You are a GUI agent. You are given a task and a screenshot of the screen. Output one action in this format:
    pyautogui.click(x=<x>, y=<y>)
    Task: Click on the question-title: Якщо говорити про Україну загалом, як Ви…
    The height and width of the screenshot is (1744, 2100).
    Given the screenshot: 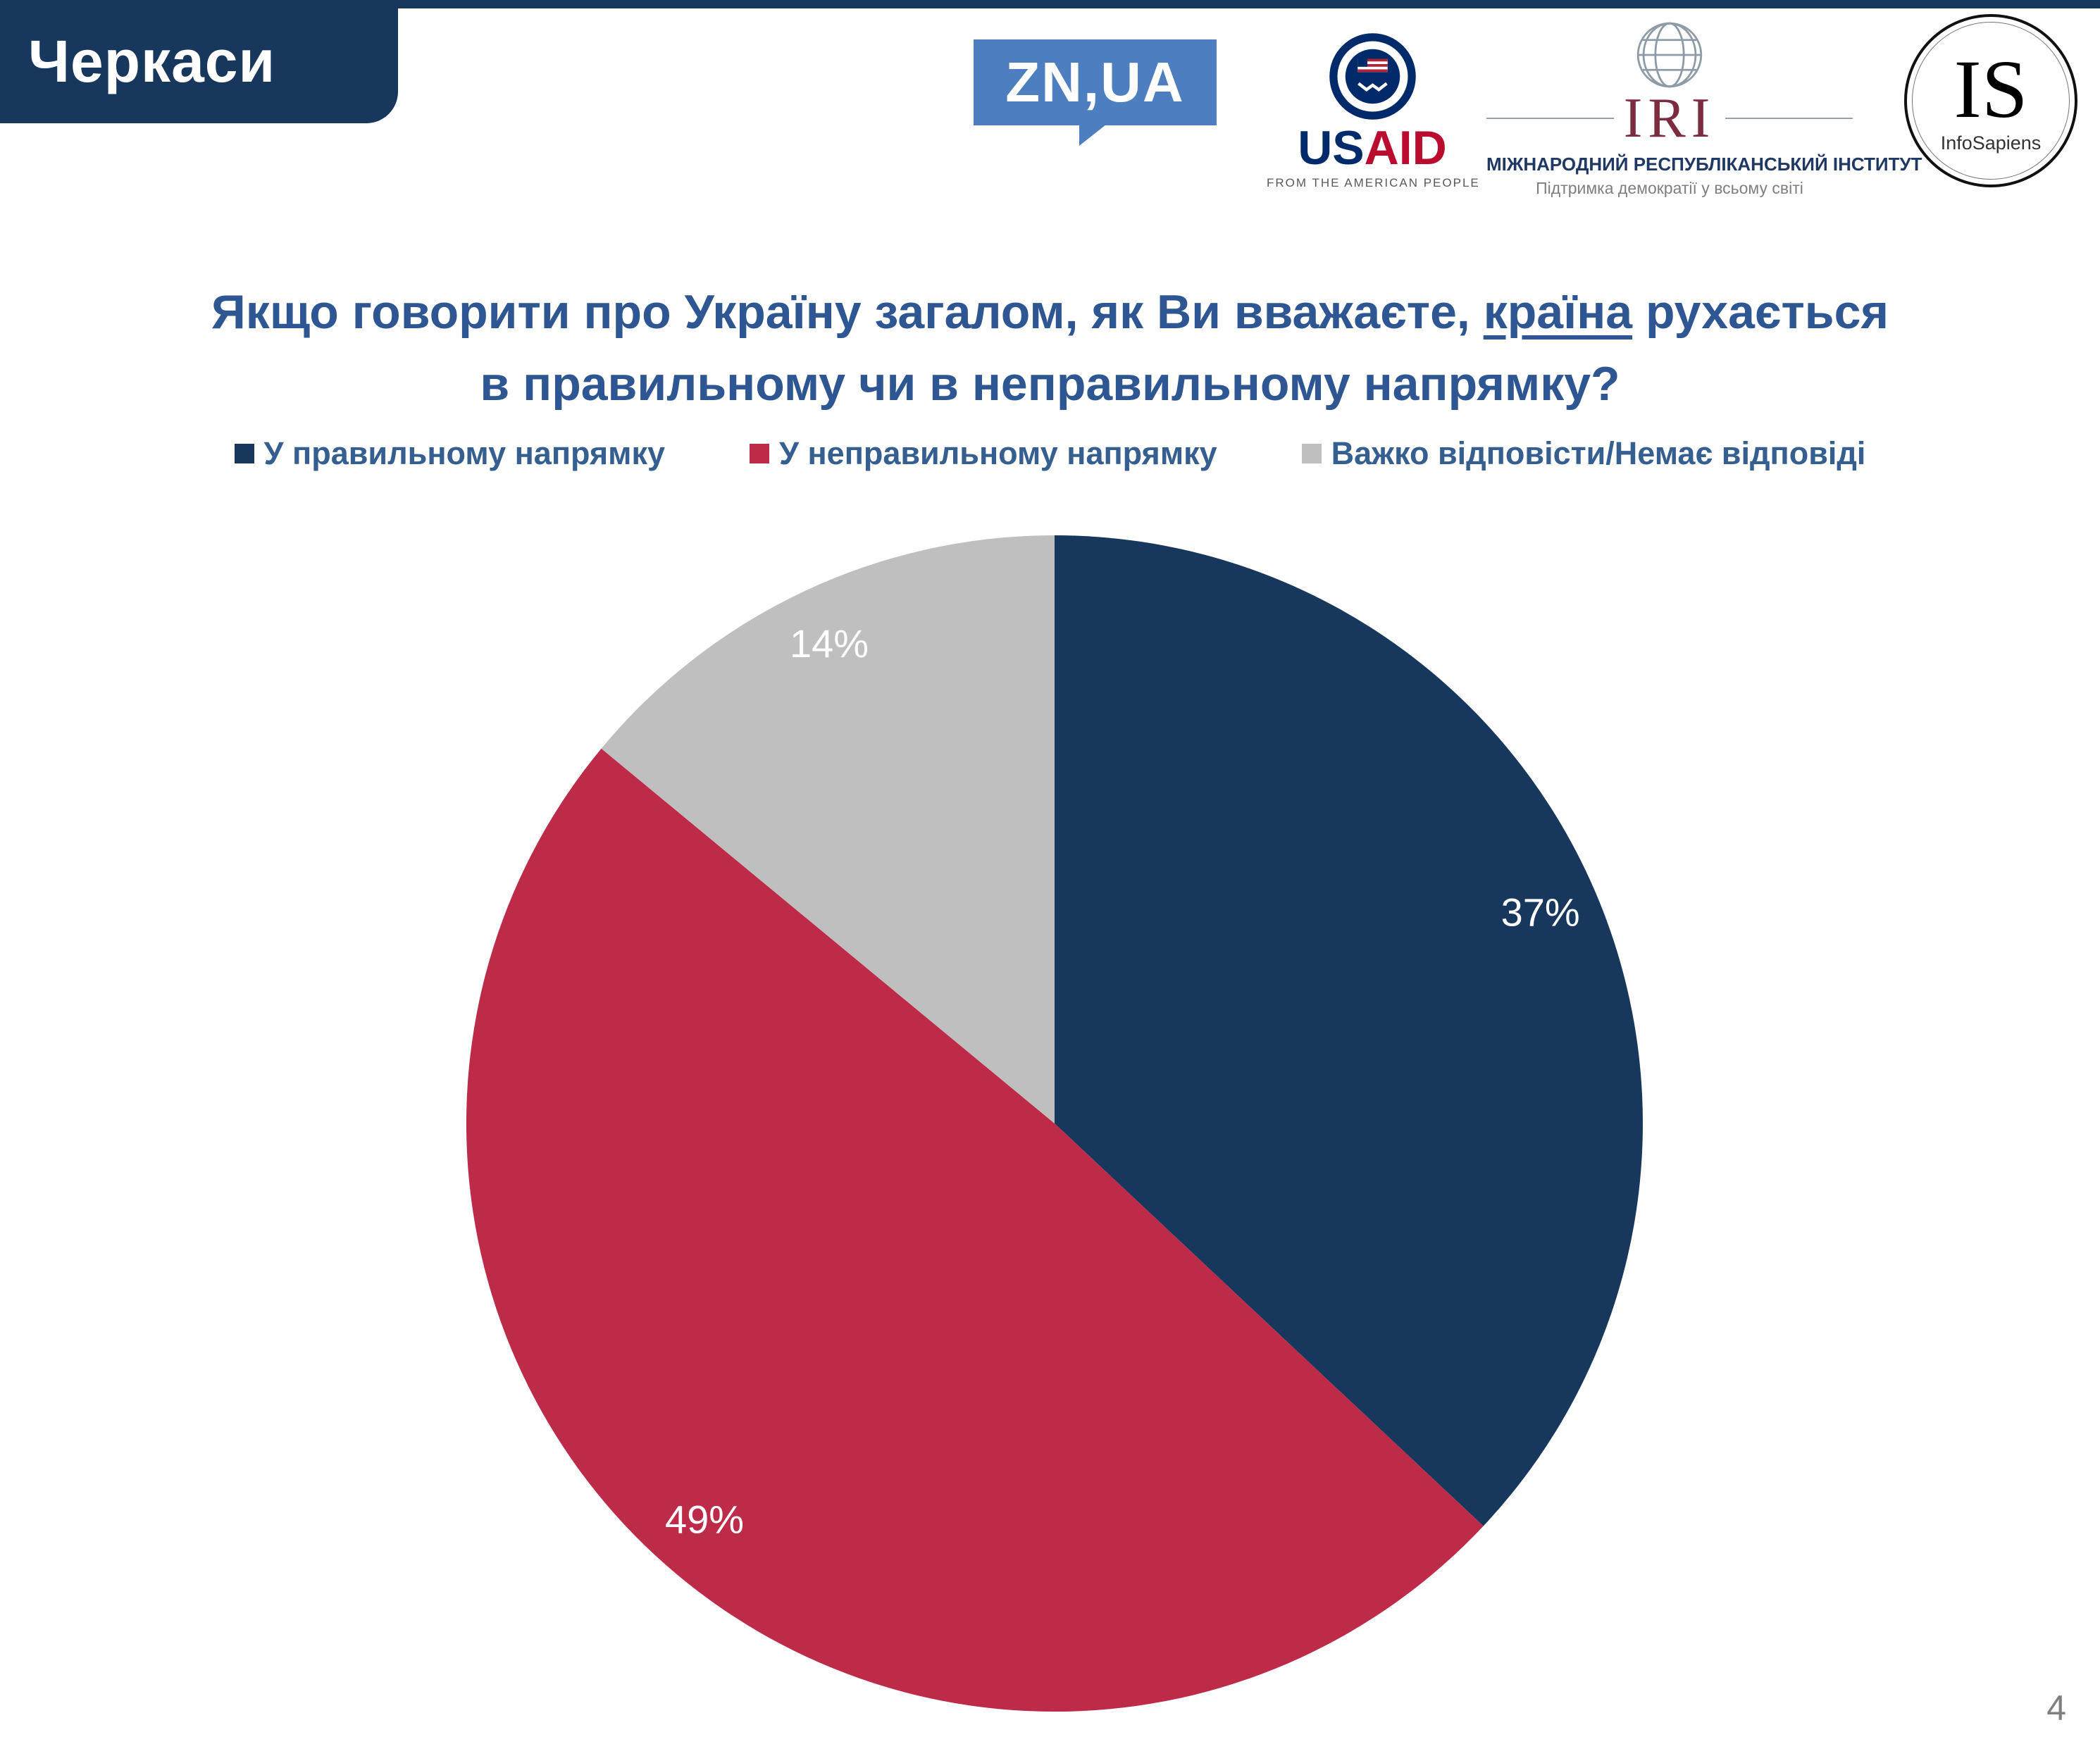 What is the action you would take?
    pyautogui.click(x=1050, y=348)
    